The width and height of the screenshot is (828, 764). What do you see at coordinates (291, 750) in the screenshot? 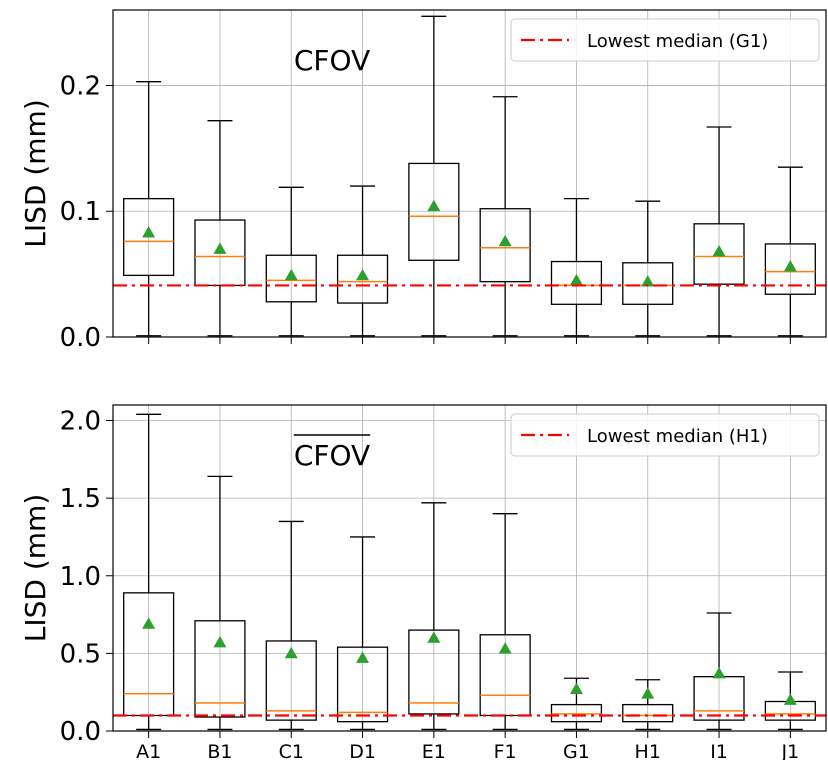
I see `x-tick-label-c1: C1` at bounding box center [291, 750].